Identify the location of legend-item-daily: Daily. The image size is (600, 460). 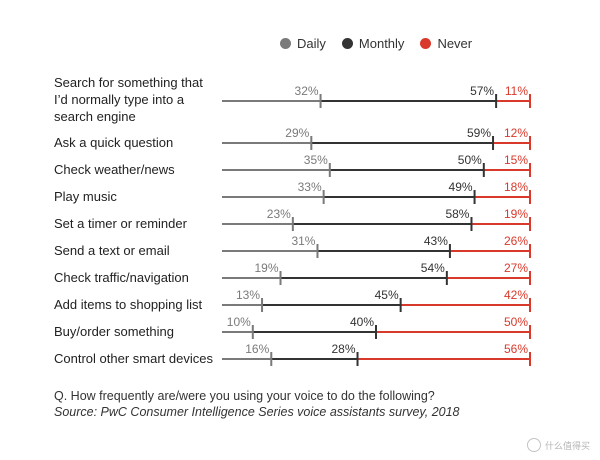
(303, 43).